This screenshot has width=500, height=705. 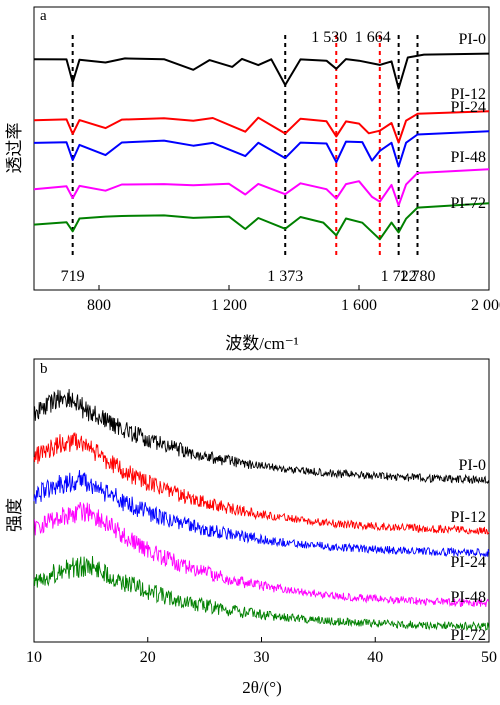 What do you see at coordinates (262, 687) in the screenshot?
I see `panel-b-xlabel: 2θ/(°)` at bounding box center [262, 687].